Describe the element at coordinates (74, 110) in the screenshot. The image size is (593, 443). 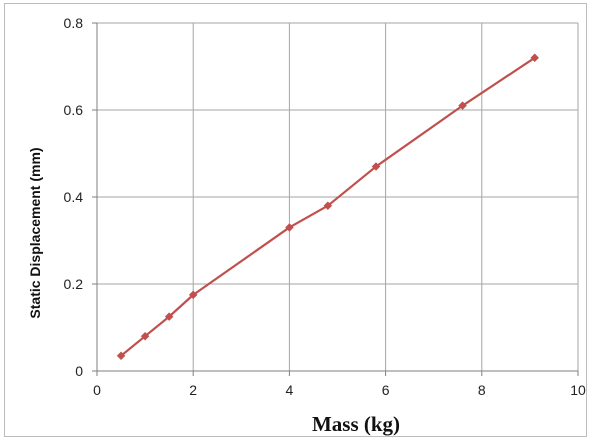
I see `y-tick-label: 0.6` at that location.